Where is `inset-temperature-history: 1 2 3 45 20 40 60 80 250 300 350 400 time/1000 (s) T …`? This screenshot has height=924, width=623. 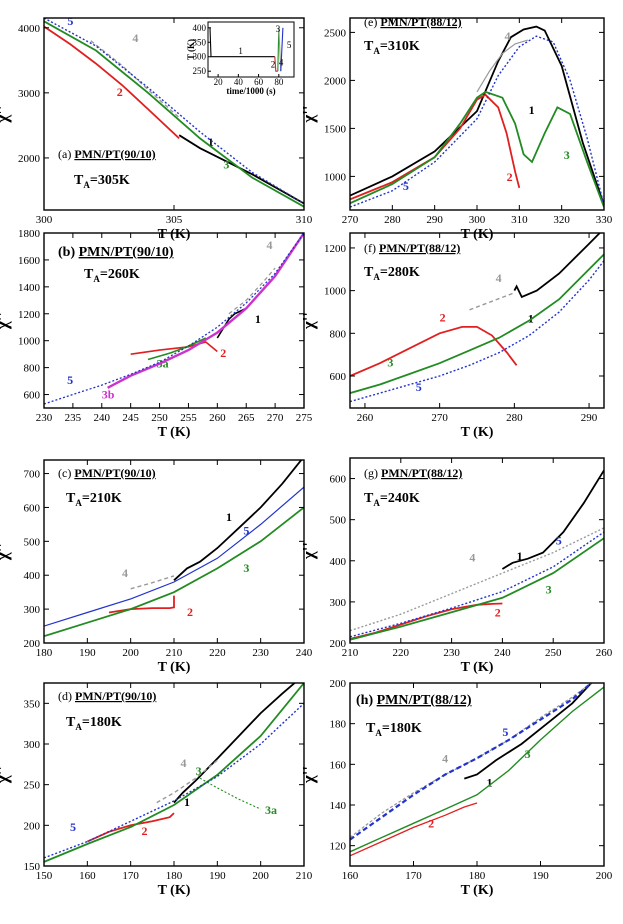 inset-temperature-history: 1 2 3 45 20 40 60 80 250 300 350 400 time/1000 (s) T … is located at coordinates (240, 58).